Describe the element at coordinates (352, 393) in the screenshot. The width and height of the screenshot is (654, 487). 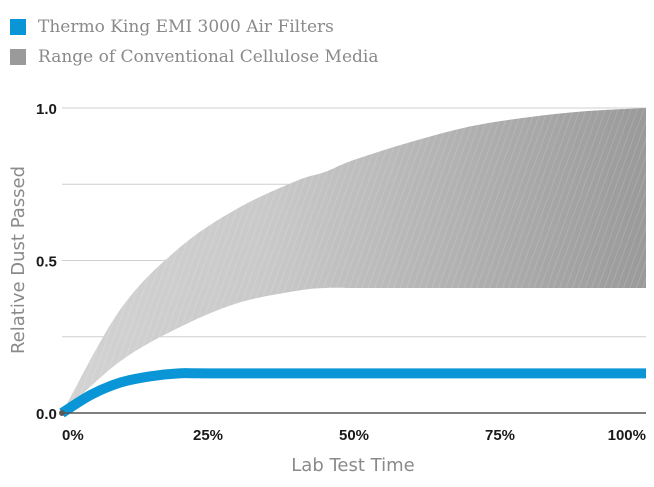
I see `emi-filter-line` at that location.